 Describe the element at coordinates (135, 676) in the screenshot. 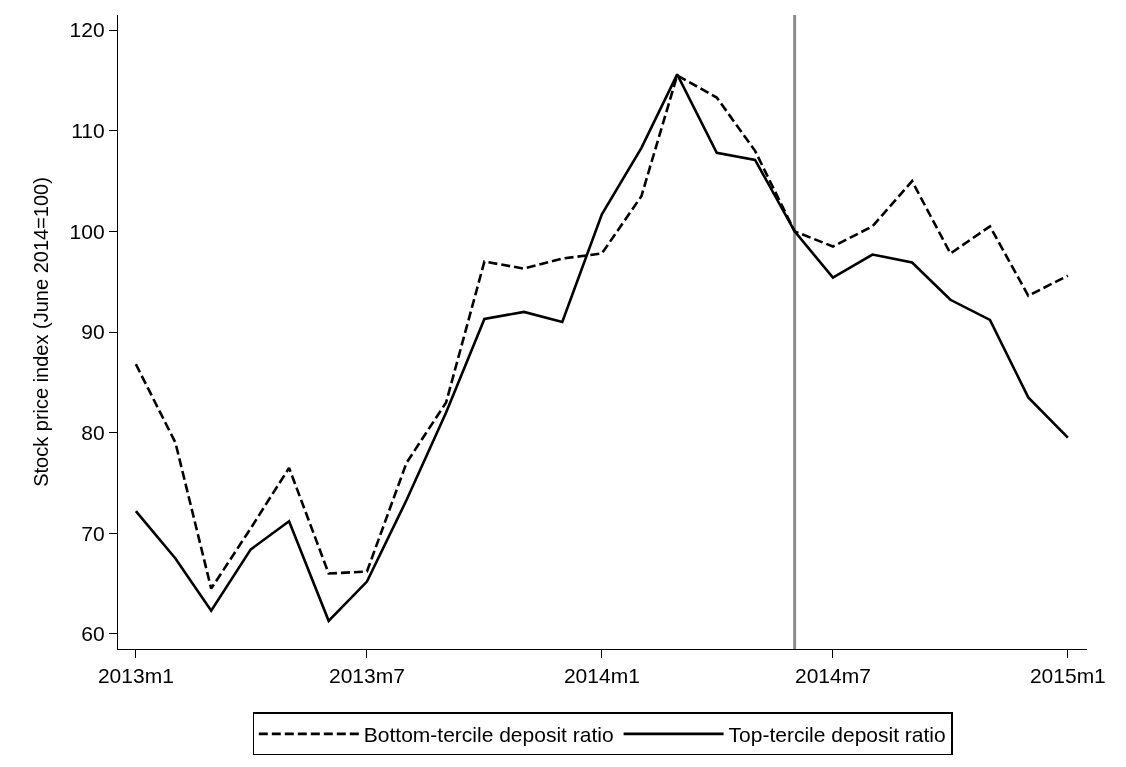

I see `x-tick-label: 2013m1` at that location.